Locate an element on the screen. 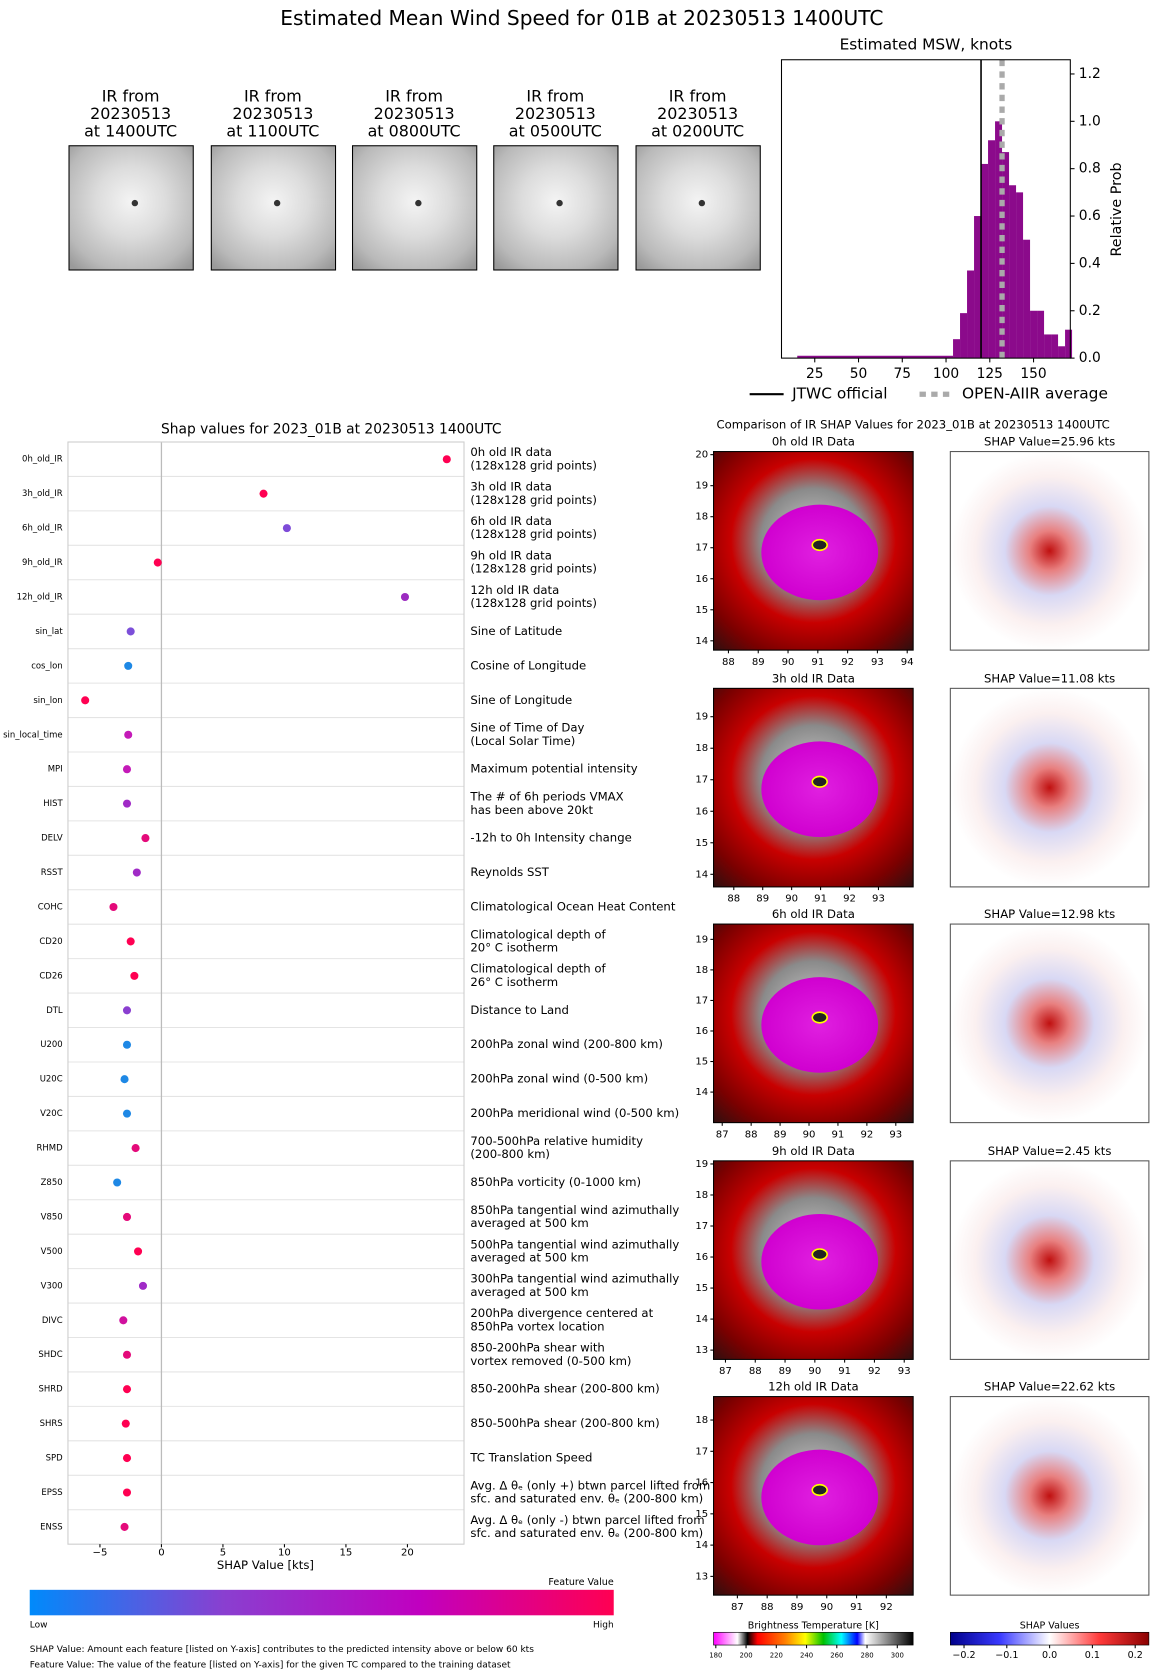  colorbar-title: Feature Value is located at coordinates (580, 1582).